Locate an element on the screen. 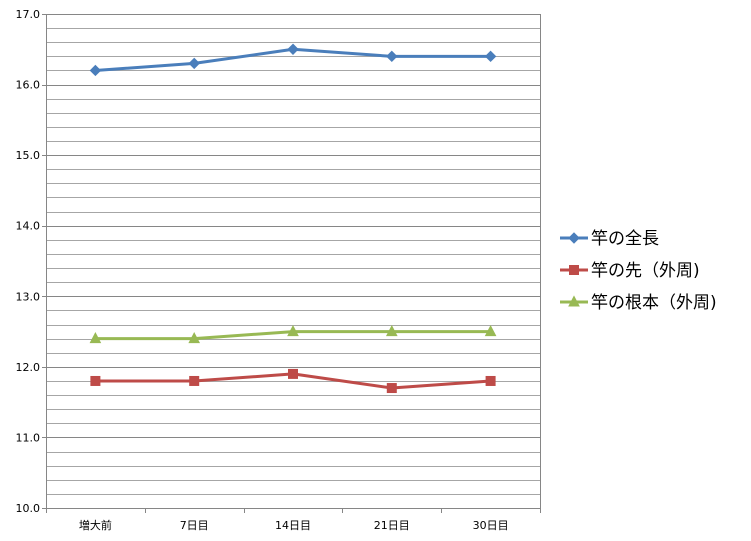 The width and height of the screenshot is (751, 541). legend-item: 竿の根本（外周) is located at coordinates (638, 303).